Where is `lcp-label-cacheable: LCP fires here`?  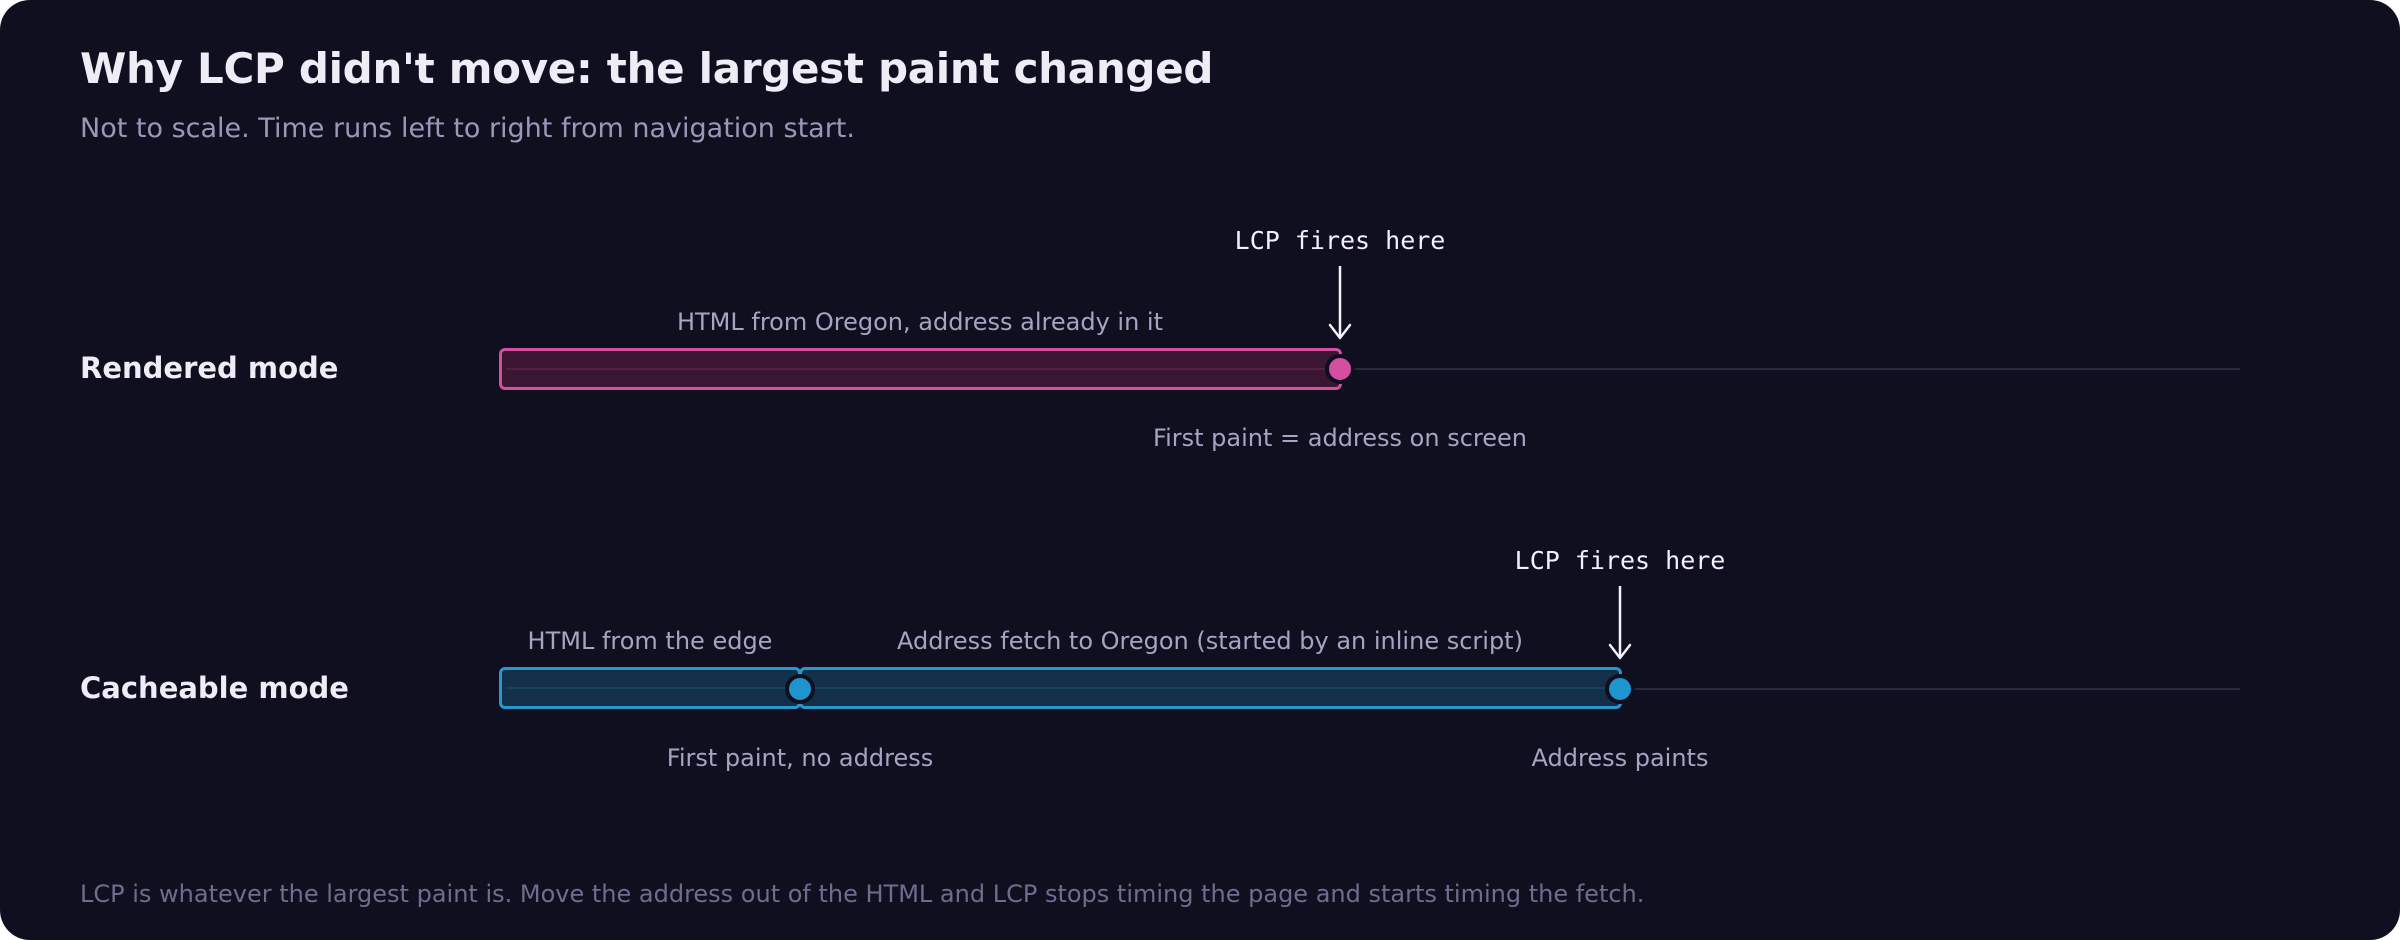
lcp-label-cacheable: LCP fires here is located at coordinates (1620, 560).